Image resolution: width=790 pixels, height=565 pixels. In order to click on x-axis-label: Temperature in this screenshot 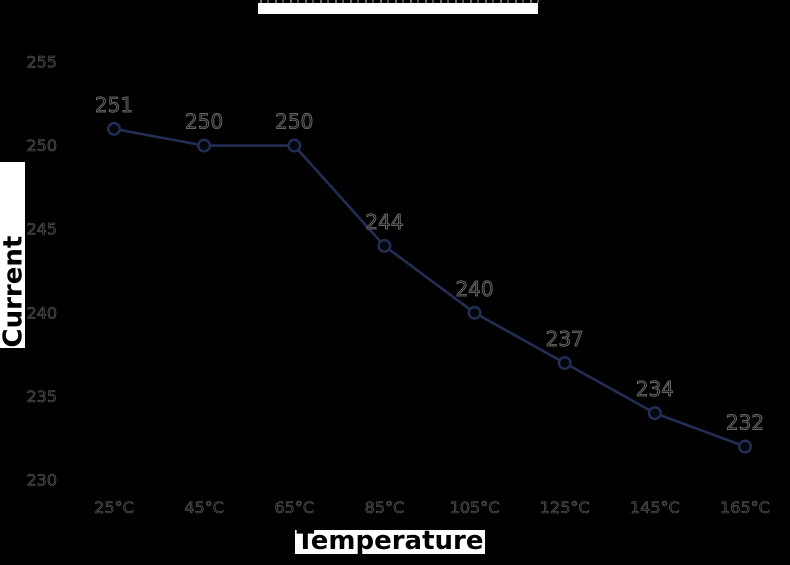, I will do `click(390, 541)`.